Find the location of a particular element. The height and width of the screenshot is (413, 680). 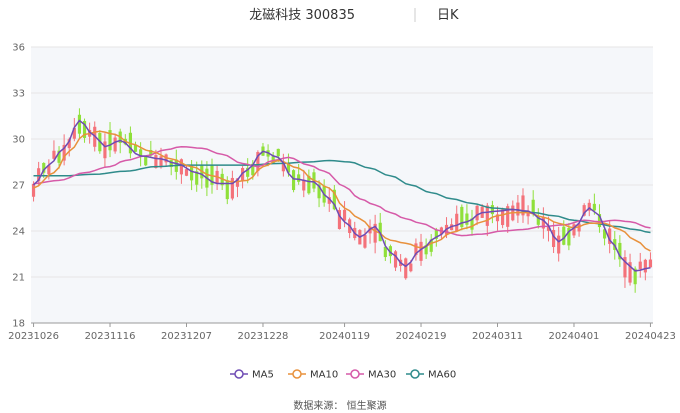

legend: MA5 MA10 MA30 MA60 is located at coordinates (343, 375).